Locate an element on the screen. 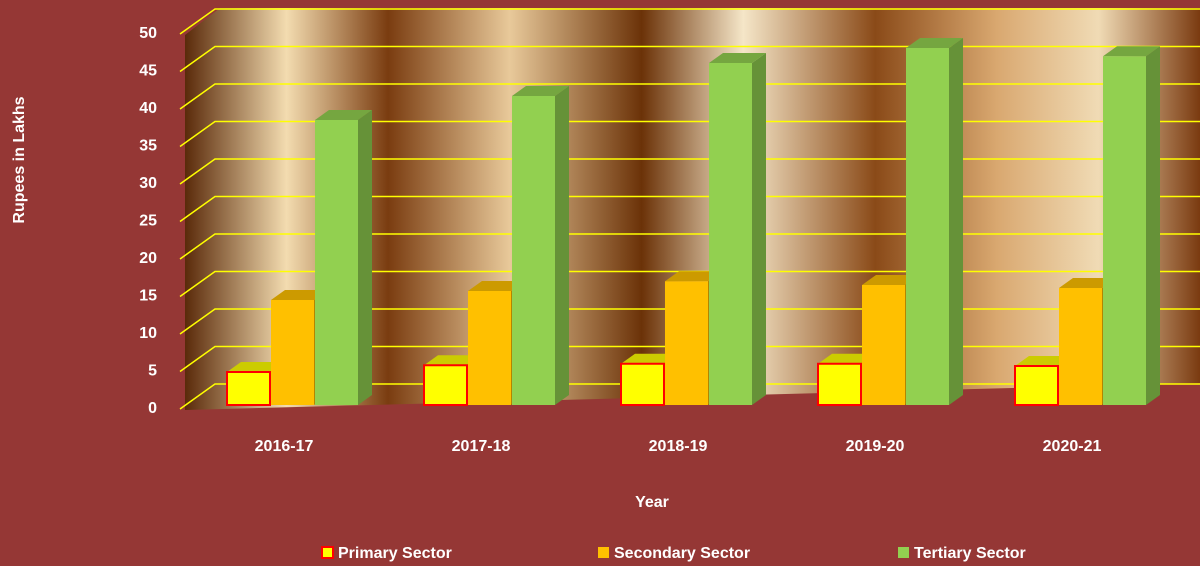  x-tick-label: 2018-19 is located at coordinates (678, 446).